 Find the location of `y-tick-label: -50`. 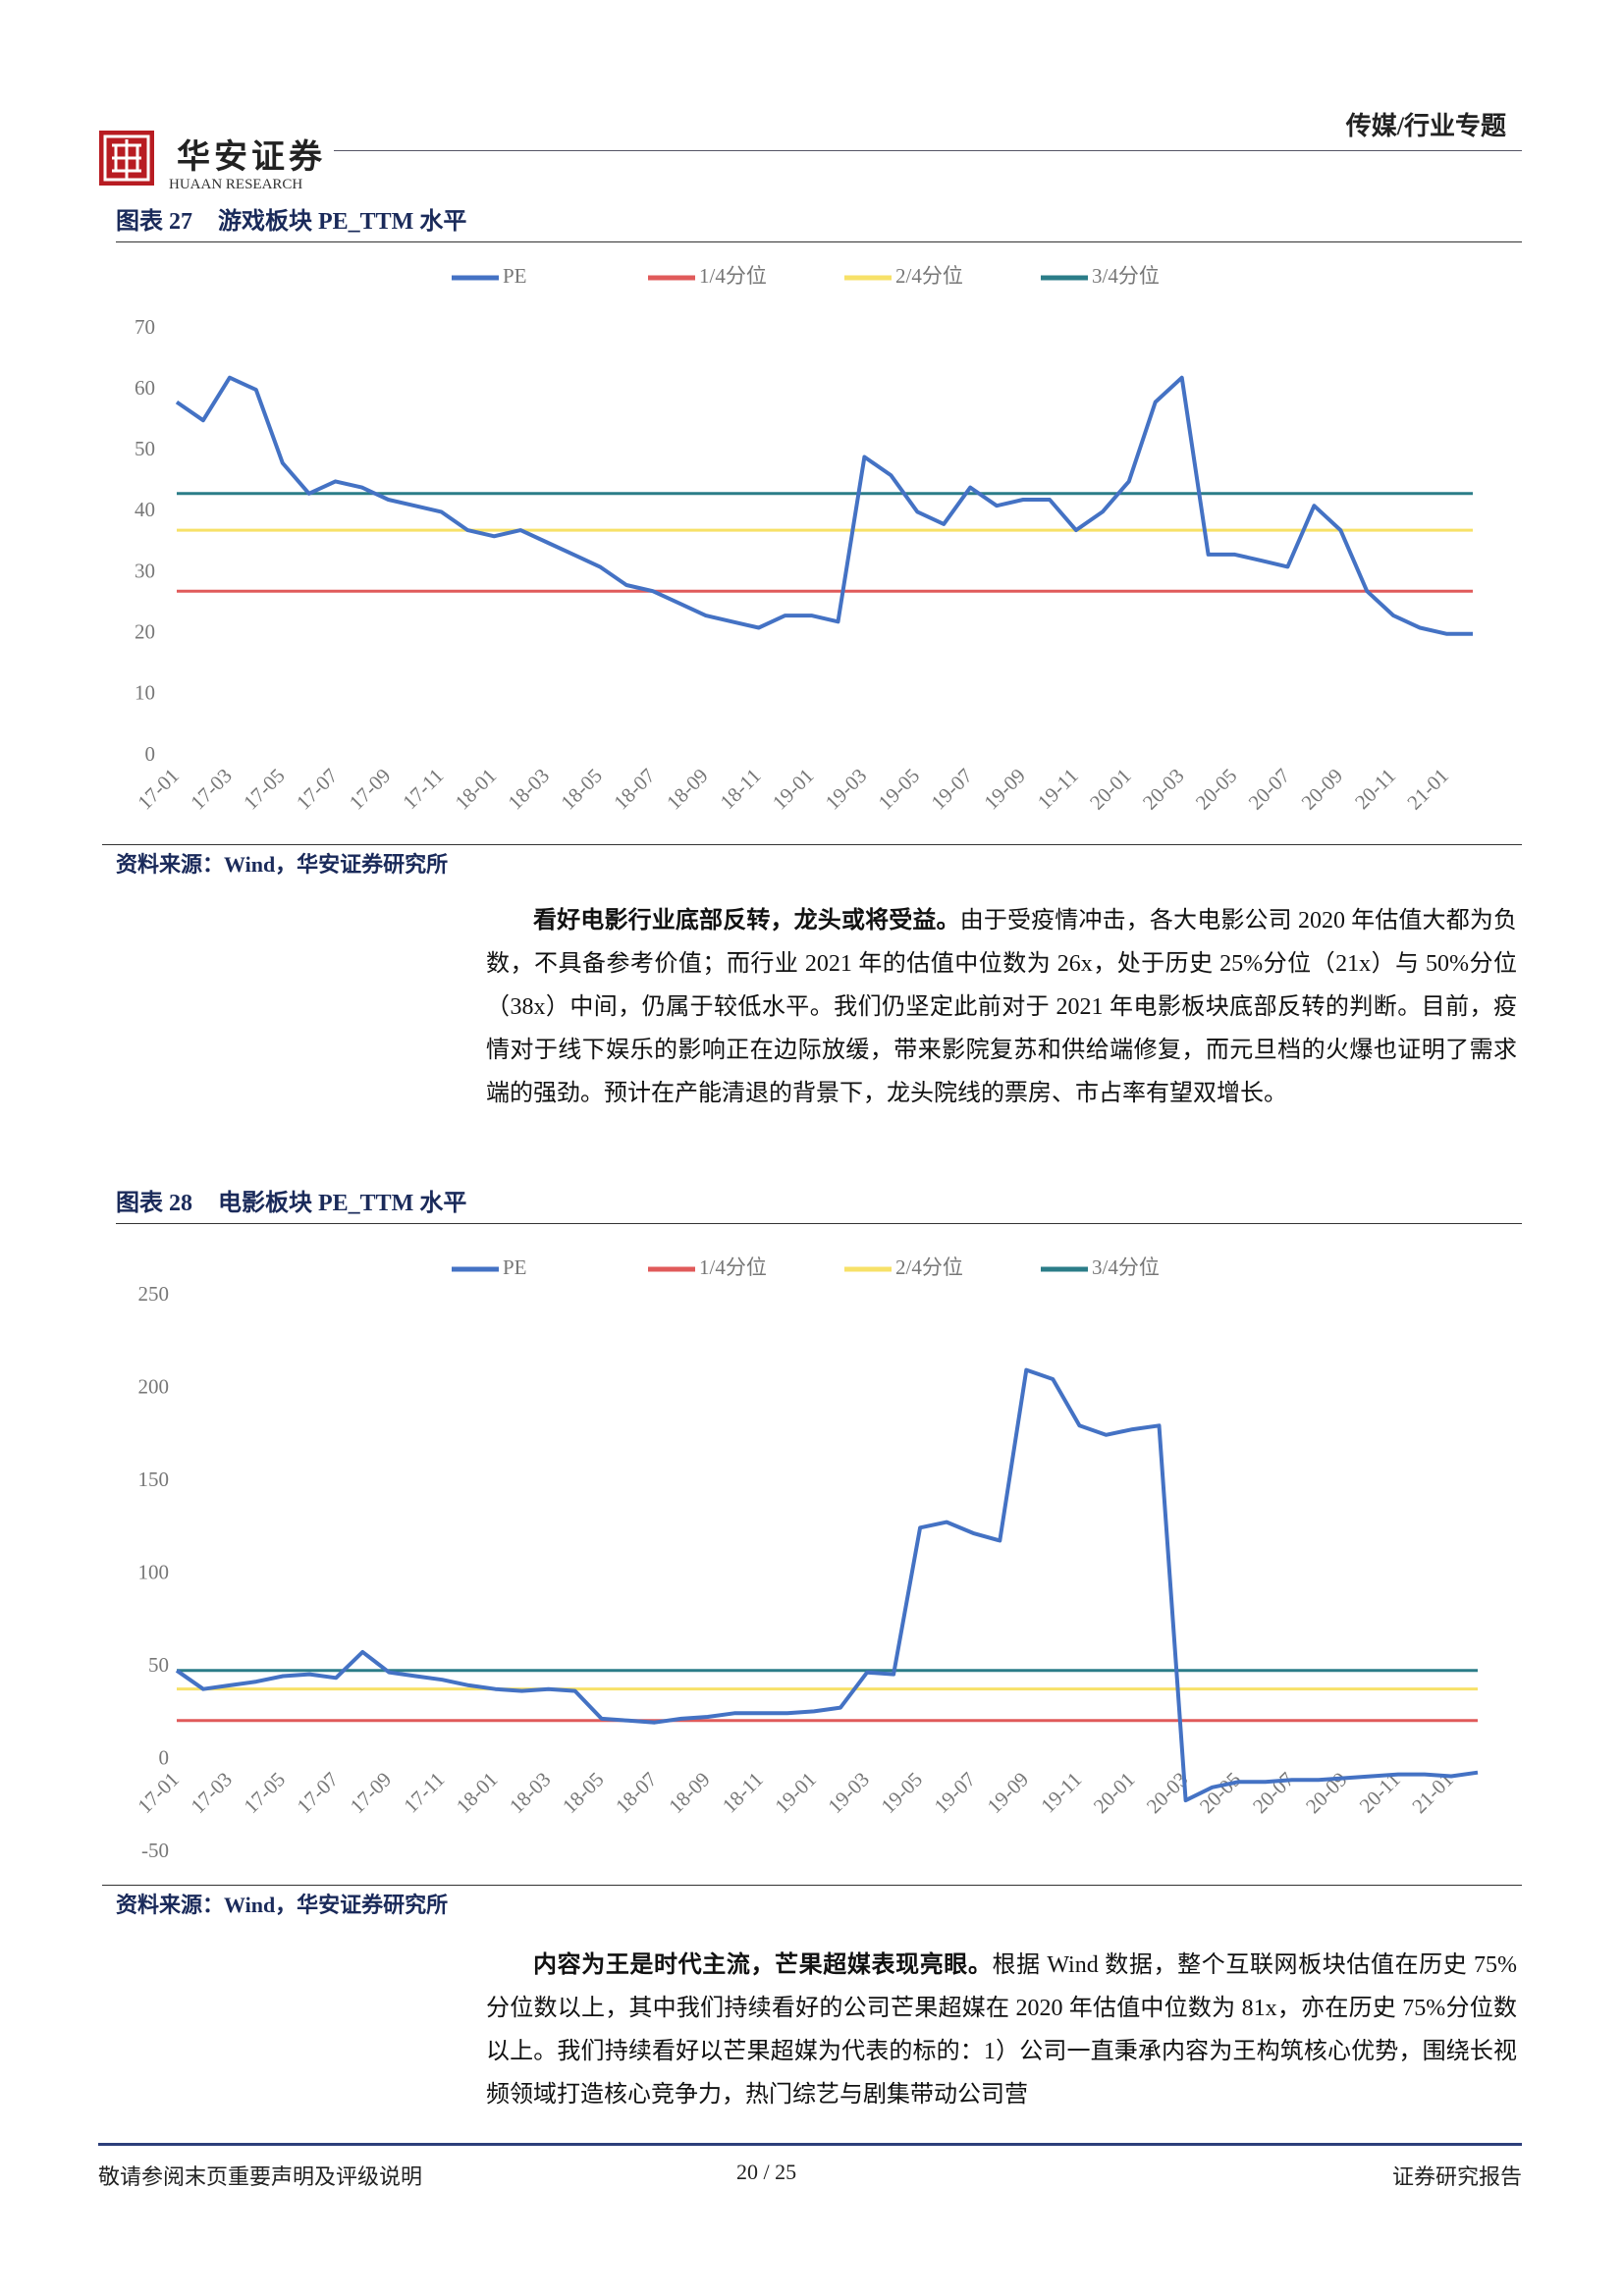

y-tick-label: -50 is located at coordinates (155, 1851).